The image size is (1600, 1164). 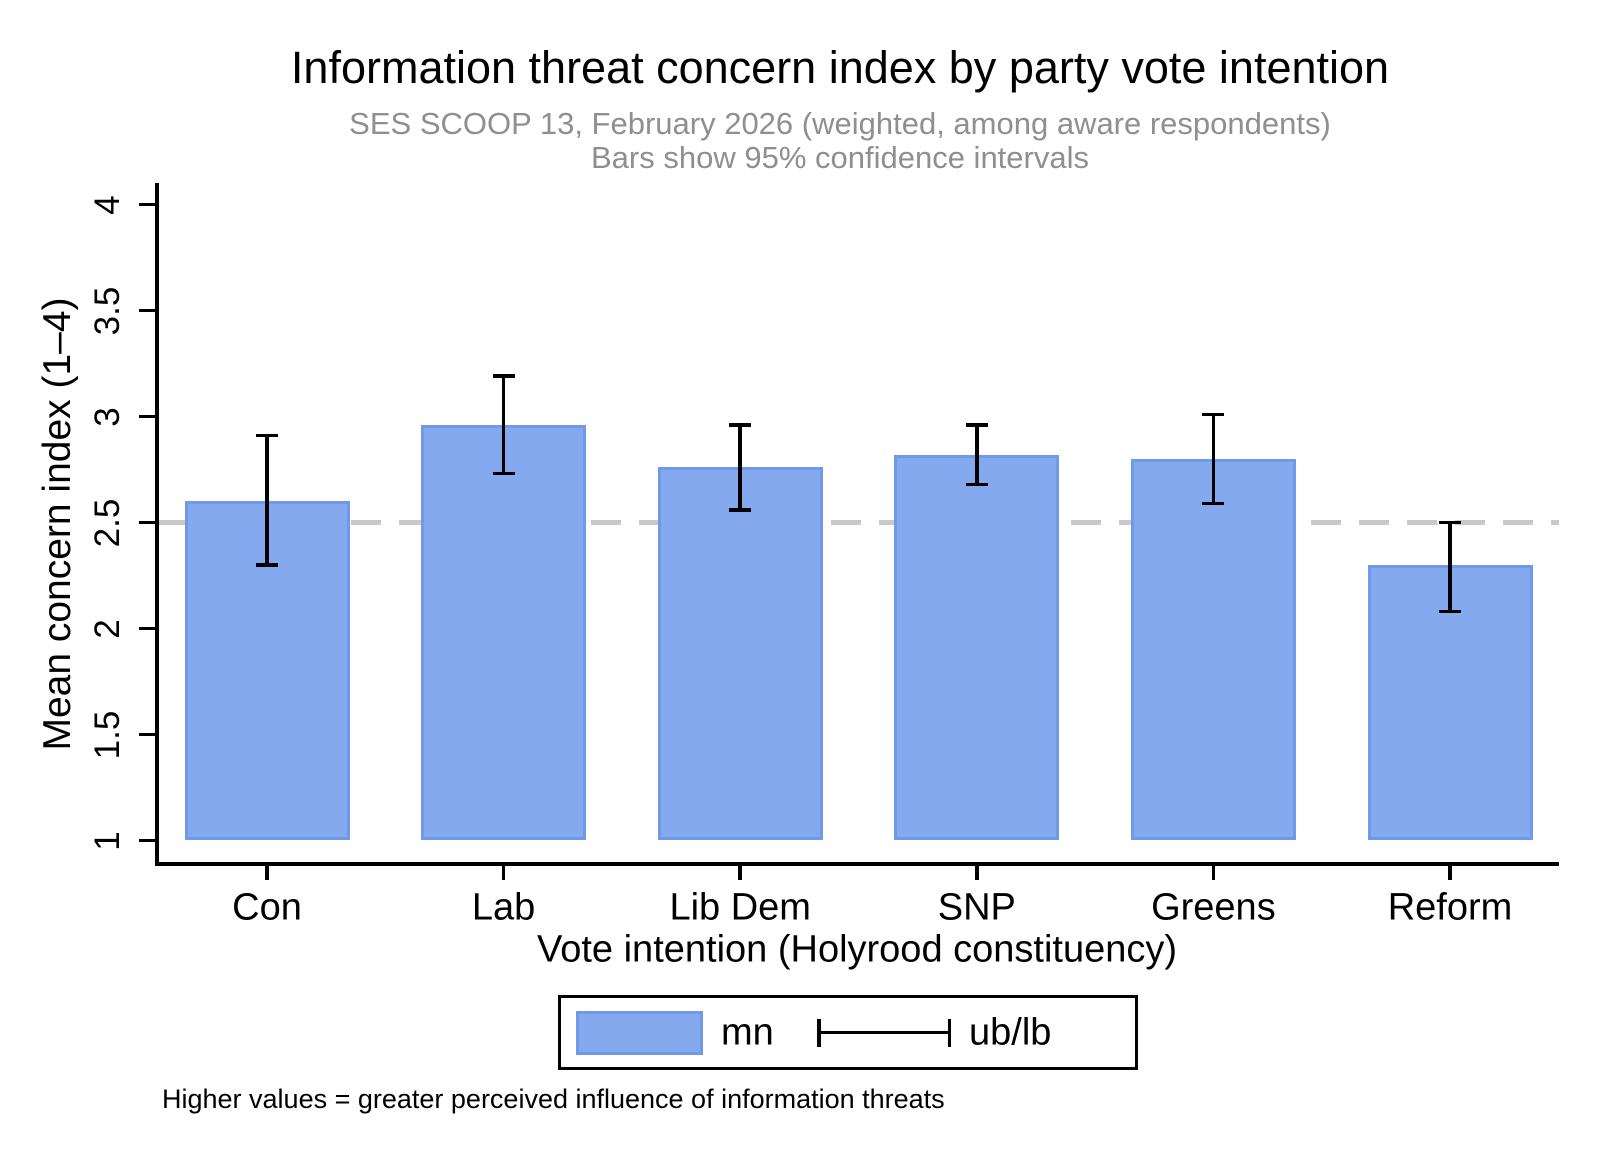 I want to click on bar-greens, so click(x=1213, y=649).